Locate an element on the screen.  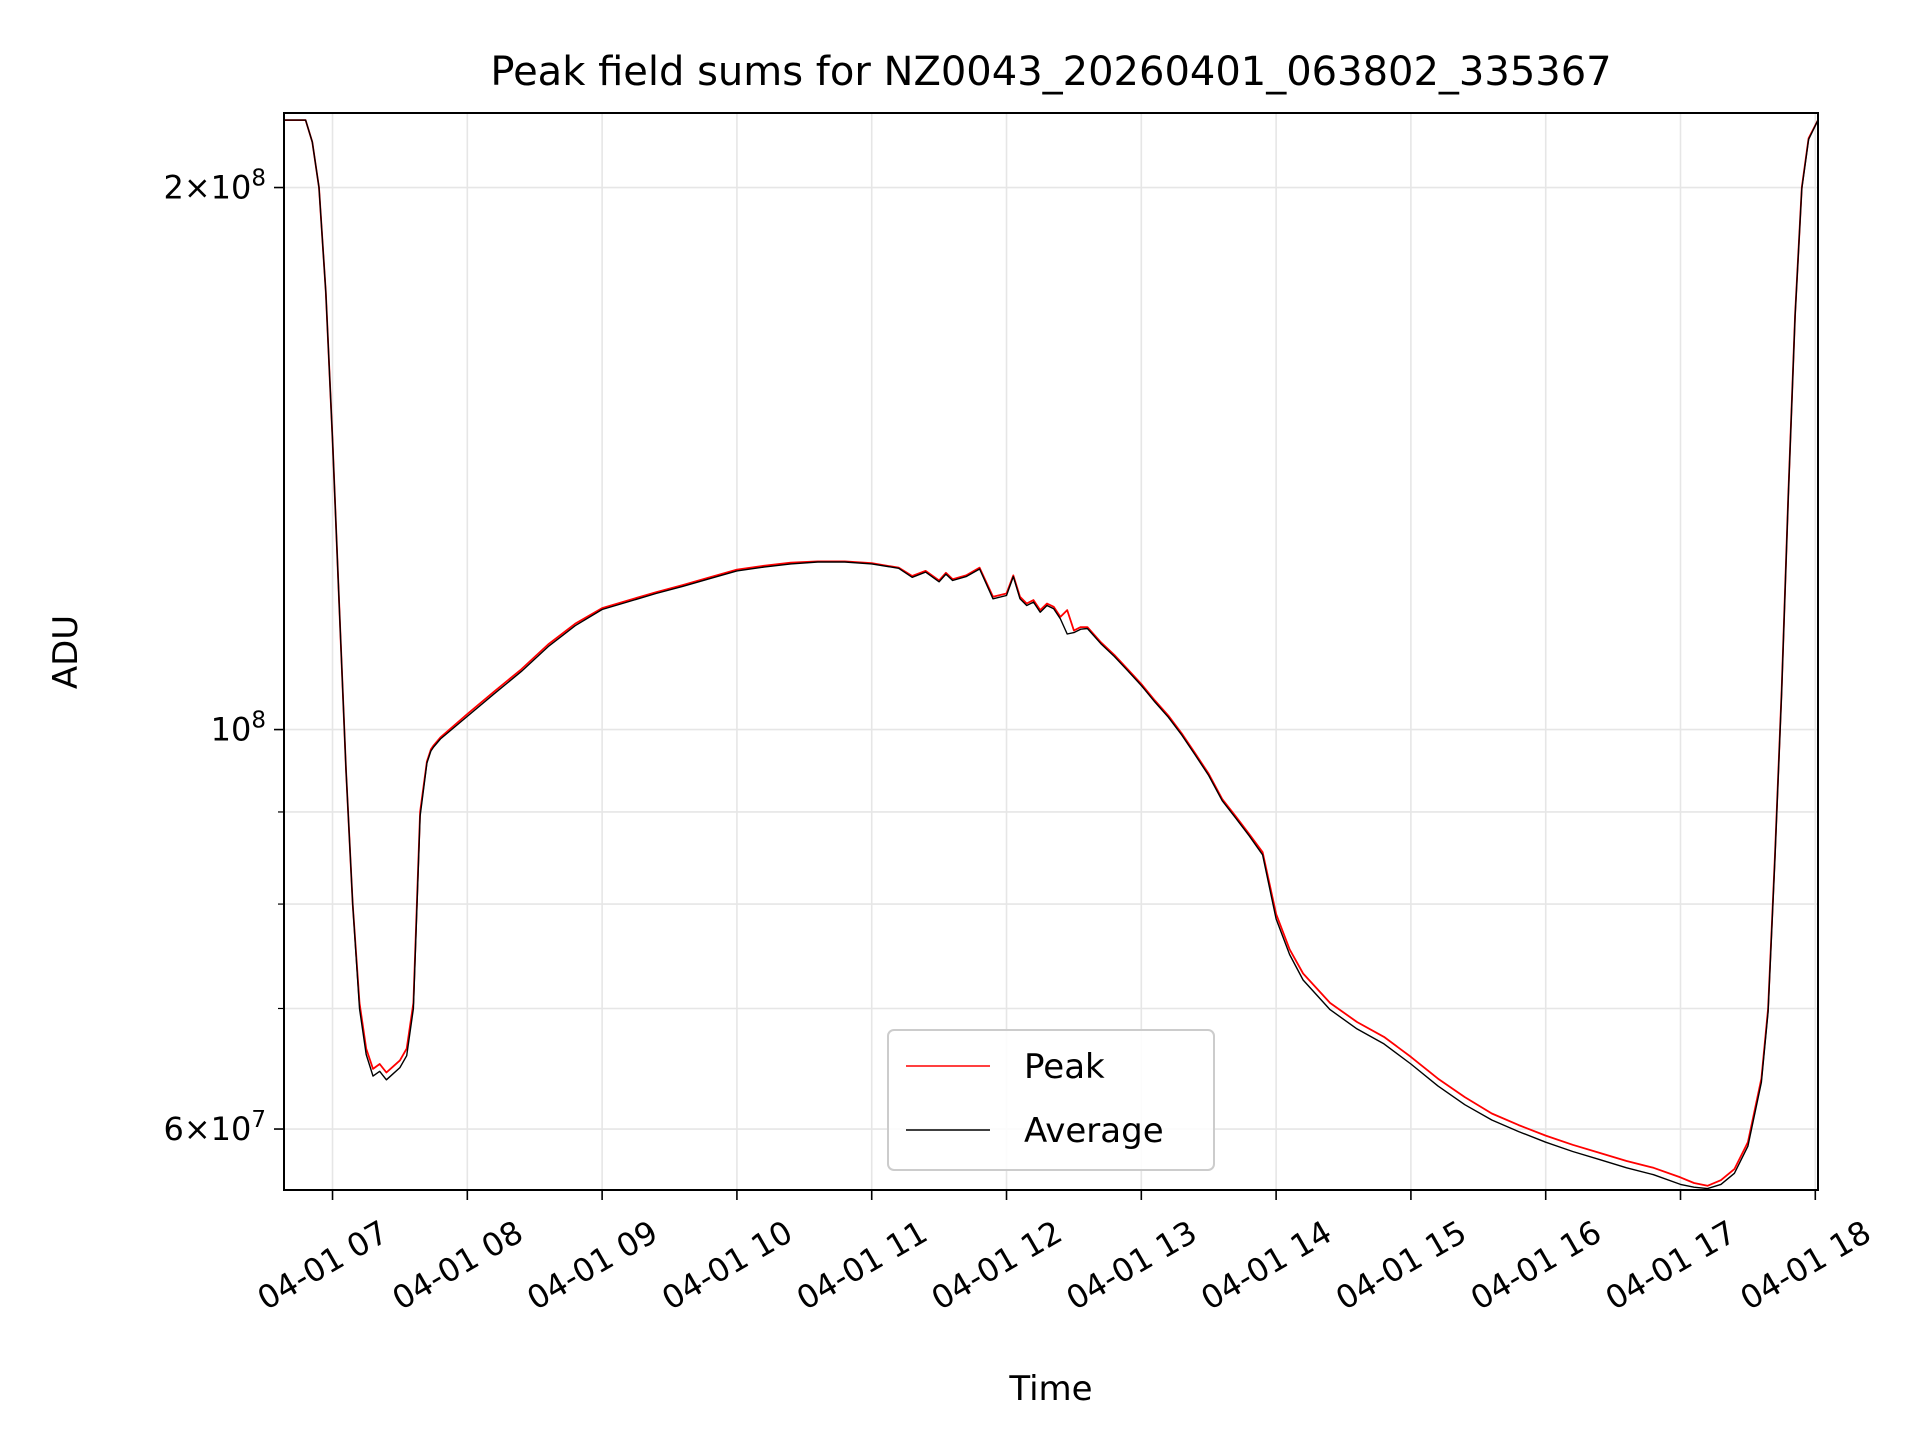
x-axis-label: Time is located at coordinates (1050, 1389).